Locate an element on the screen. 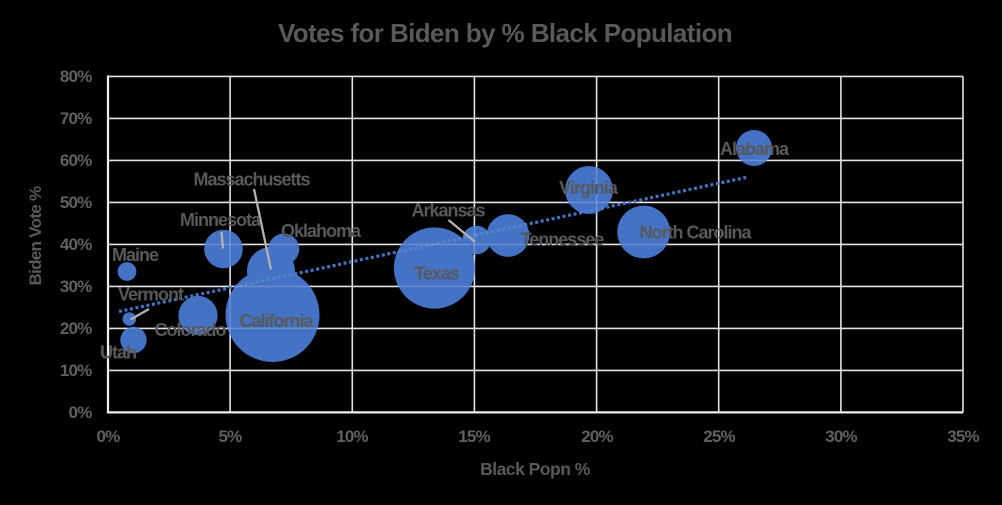 This screenshot has width=1002, height=505. svg-text: 60% is located at coordinates (76, 160).